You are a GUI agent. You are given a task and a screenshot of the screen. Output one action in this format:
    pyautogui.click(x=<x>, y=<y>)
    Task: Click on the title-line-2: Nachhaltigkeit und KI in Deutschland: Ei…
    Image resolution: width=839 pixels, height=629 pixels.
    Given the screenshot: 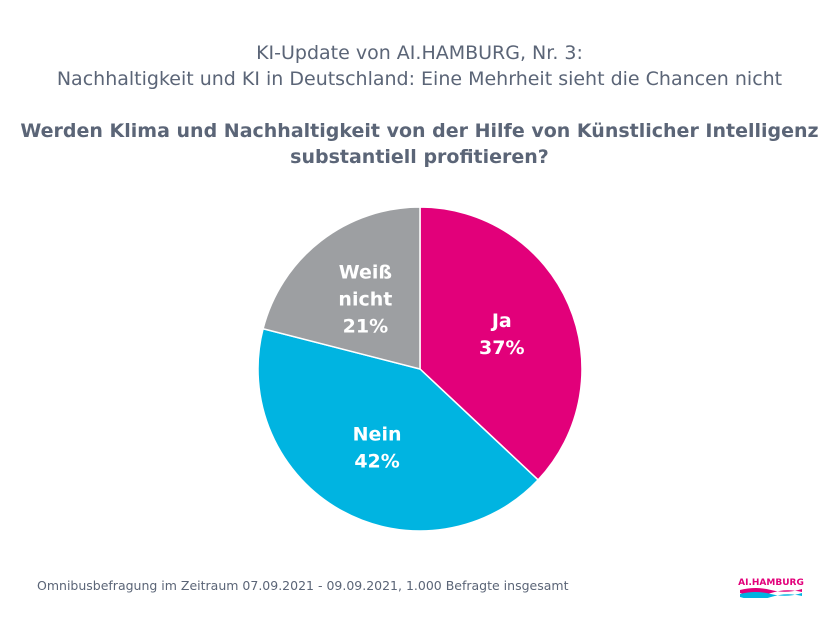 What is the action you would take?
    pyautogui.click(x=419, y=79)
    